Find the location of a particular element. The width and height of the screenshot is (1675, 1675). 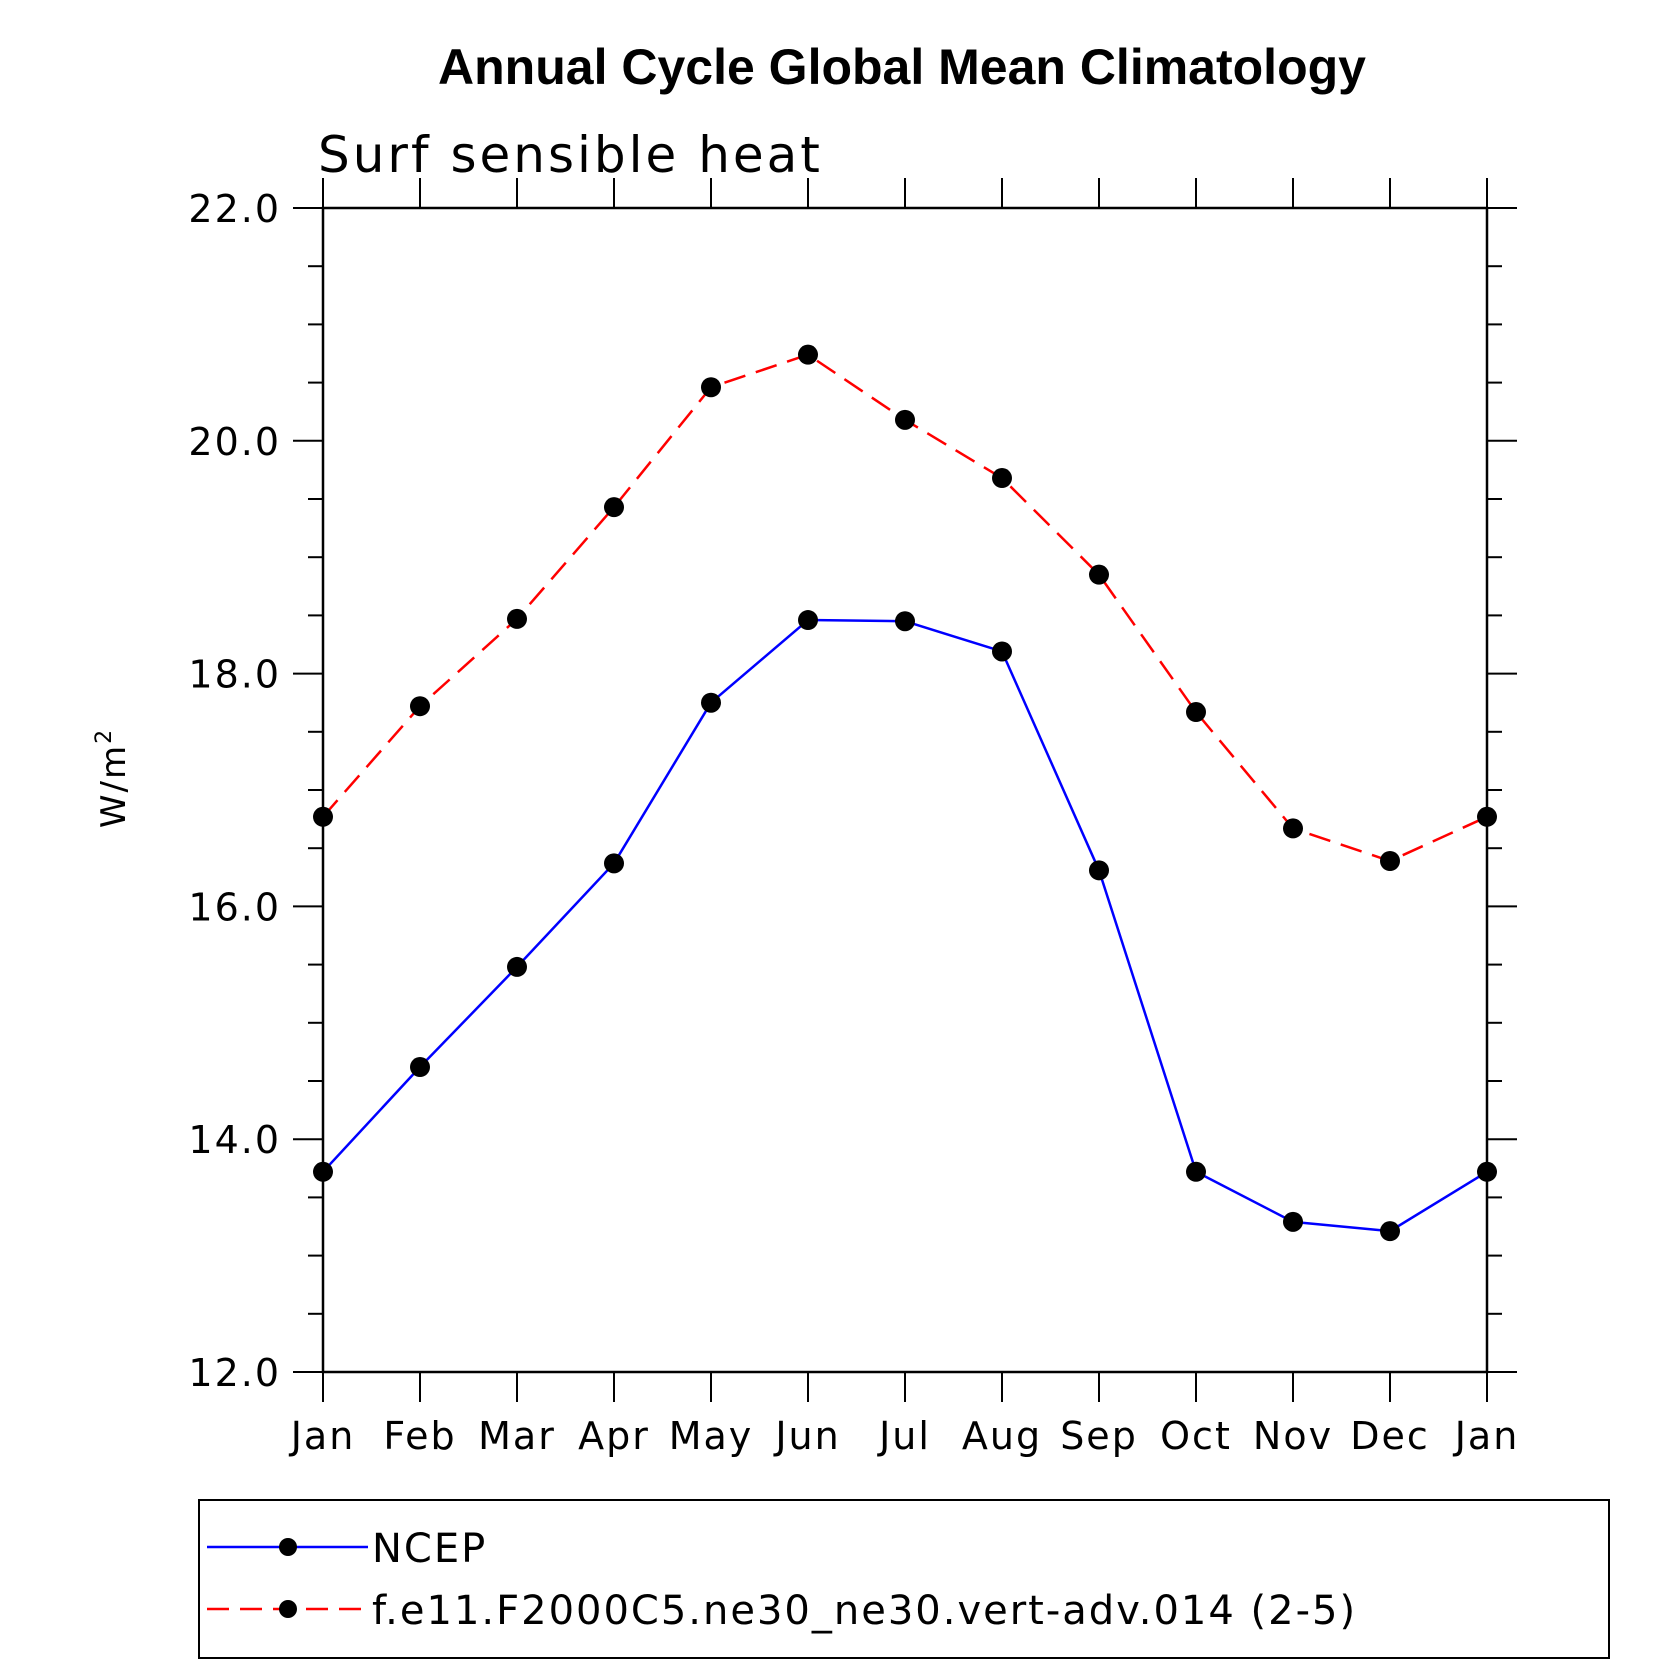

x-tick-label: Mar is located at coordinates (517, 1436).